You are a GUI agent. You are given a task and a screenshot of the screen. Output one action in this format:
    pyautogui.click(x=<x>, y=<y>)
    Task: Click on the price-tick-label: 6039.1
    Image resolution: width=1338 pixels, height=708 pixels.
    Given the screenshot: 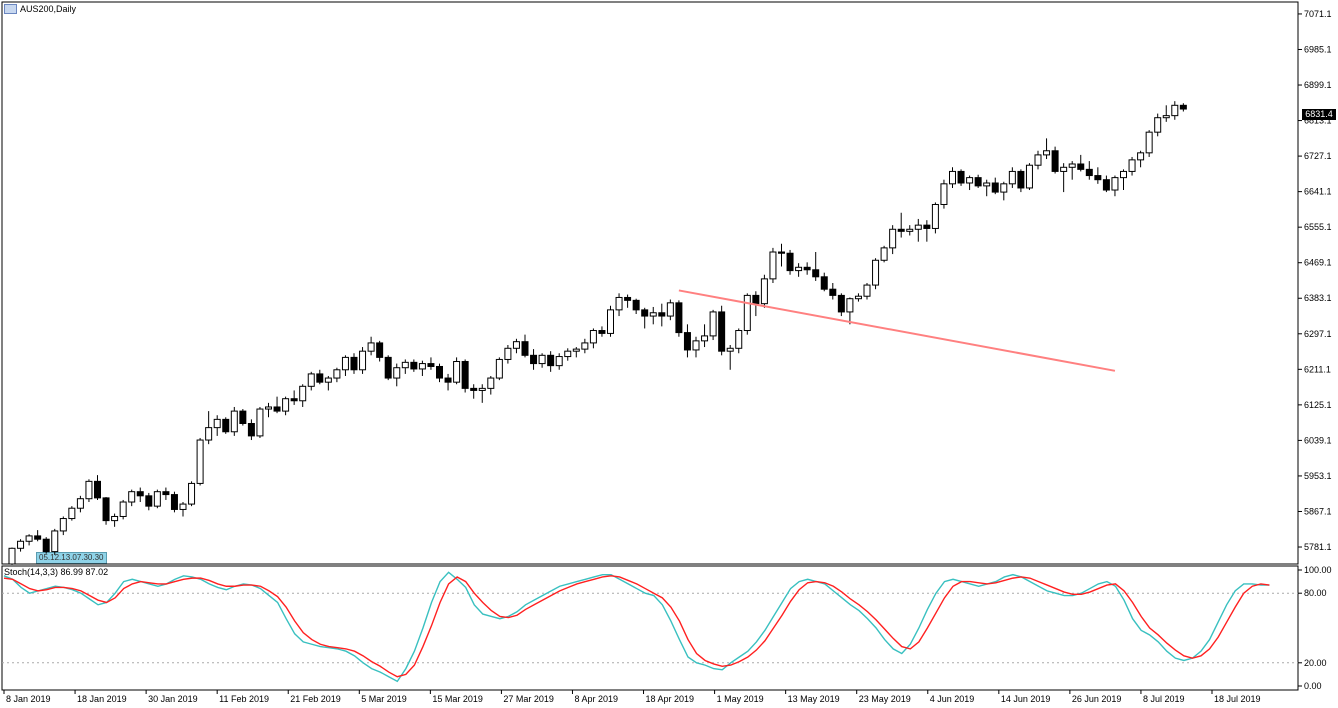 What is the action you would take?
    pyautogui.click(x=1318, y=440)
    